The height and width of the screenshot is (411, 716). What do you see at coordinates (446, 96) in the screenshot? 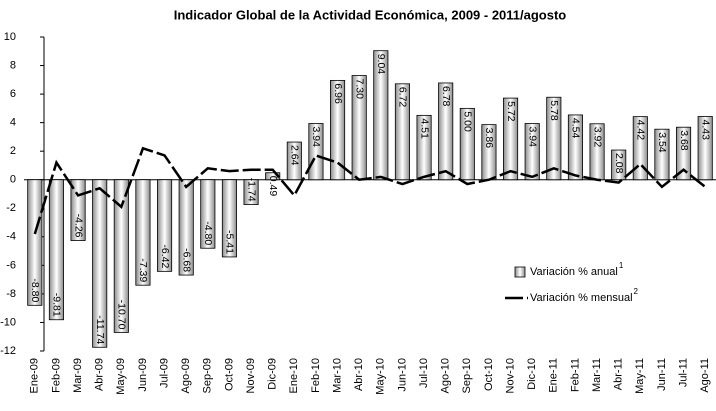
I see `value-label: 6.78` at bounding box center [446, 96].